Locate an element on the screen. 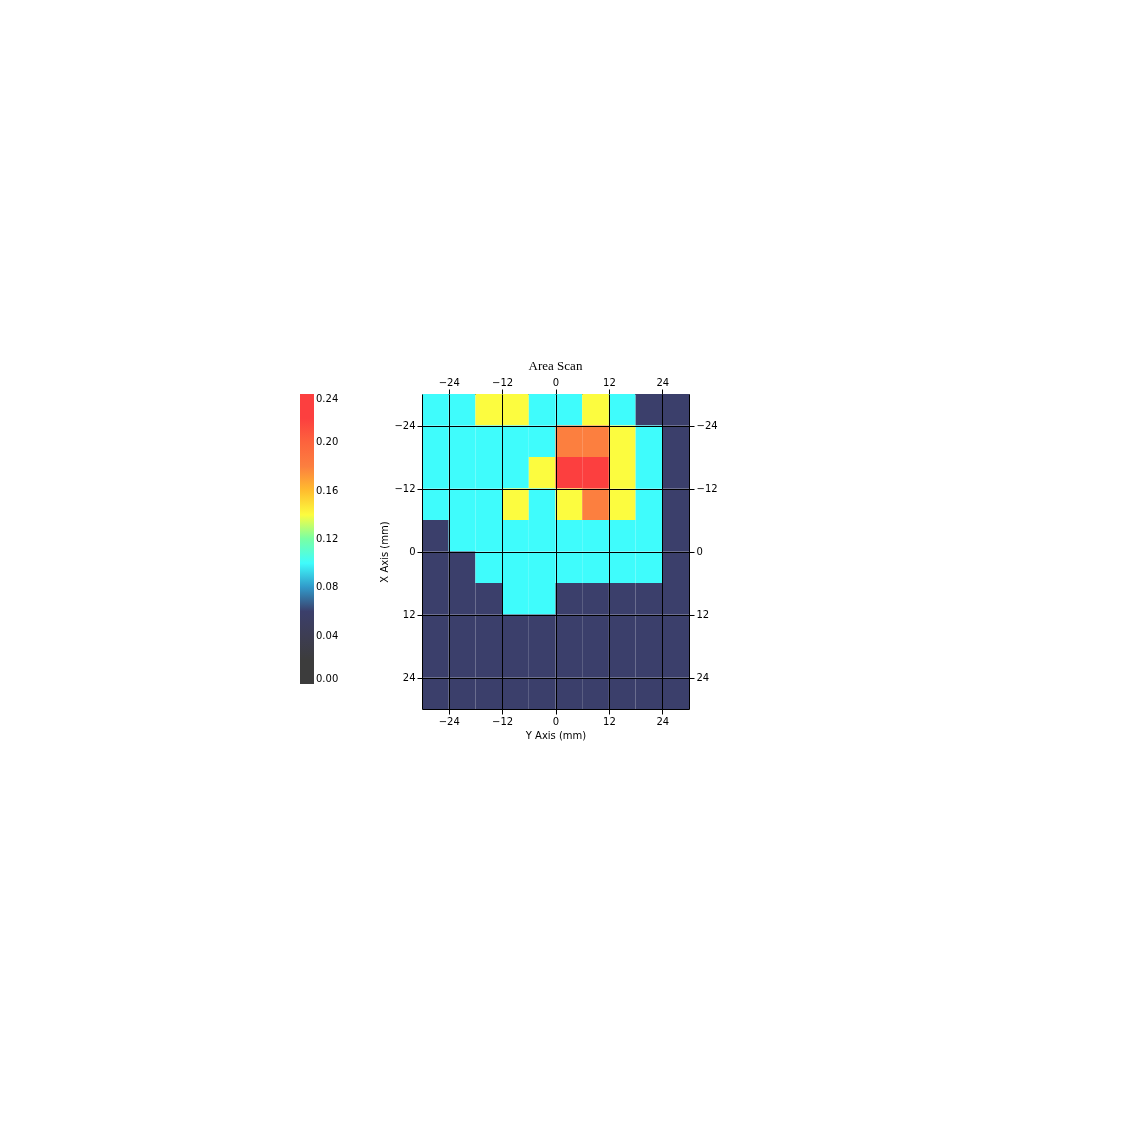 Image resolution: width=1138 pixels, height=1137 pixels. color-bar-label: 0.12 is located at coordinates (327, 538).